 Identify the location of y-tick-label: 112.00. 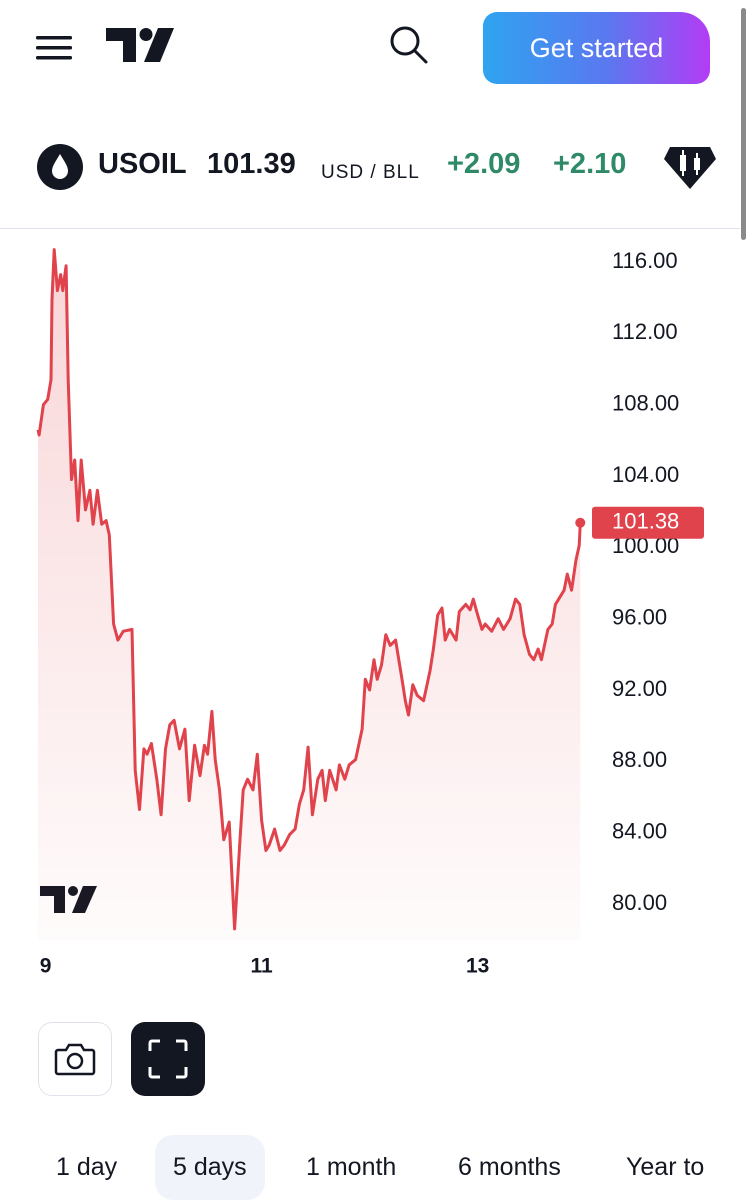
(645, 331).